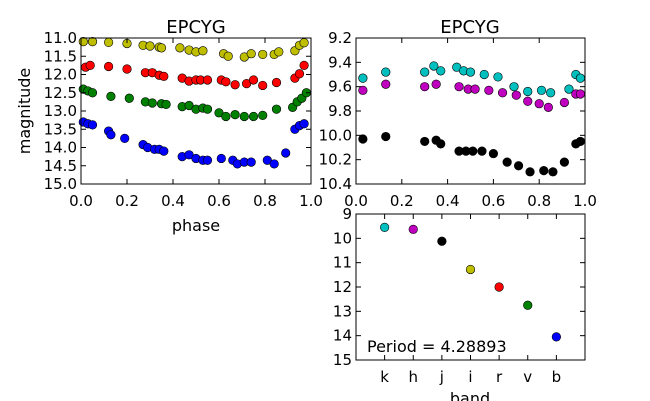 The height and width of the screenshot is (401, 650). I want to click on left-chart-ylabel: magnitude, so click(24, 111).